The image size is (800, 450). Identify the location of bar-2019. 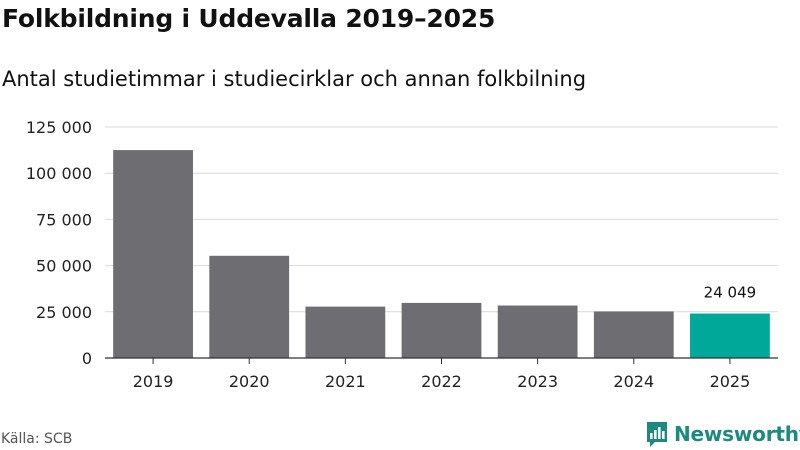
(153, 254).